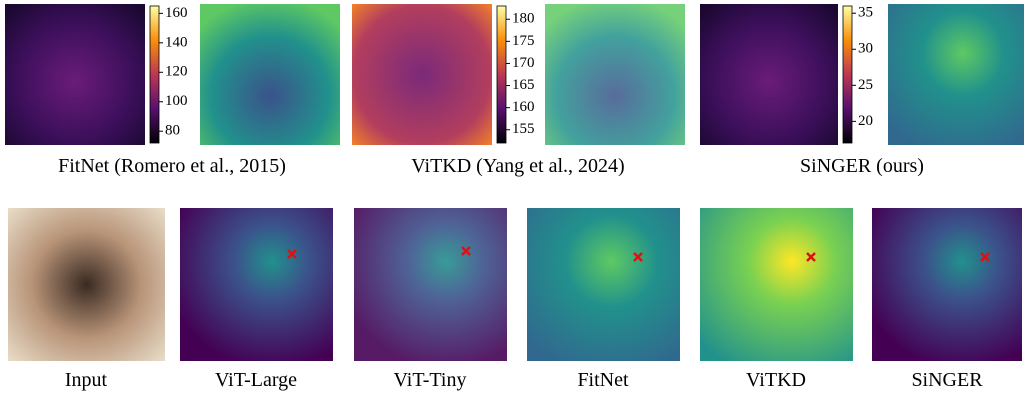 This screenshot has height=400, width=1028. What do you see at coordinates (176, 72) in the screenshot?
I see `colorbar-tick-label: 120` at bounding box center [176, 72].